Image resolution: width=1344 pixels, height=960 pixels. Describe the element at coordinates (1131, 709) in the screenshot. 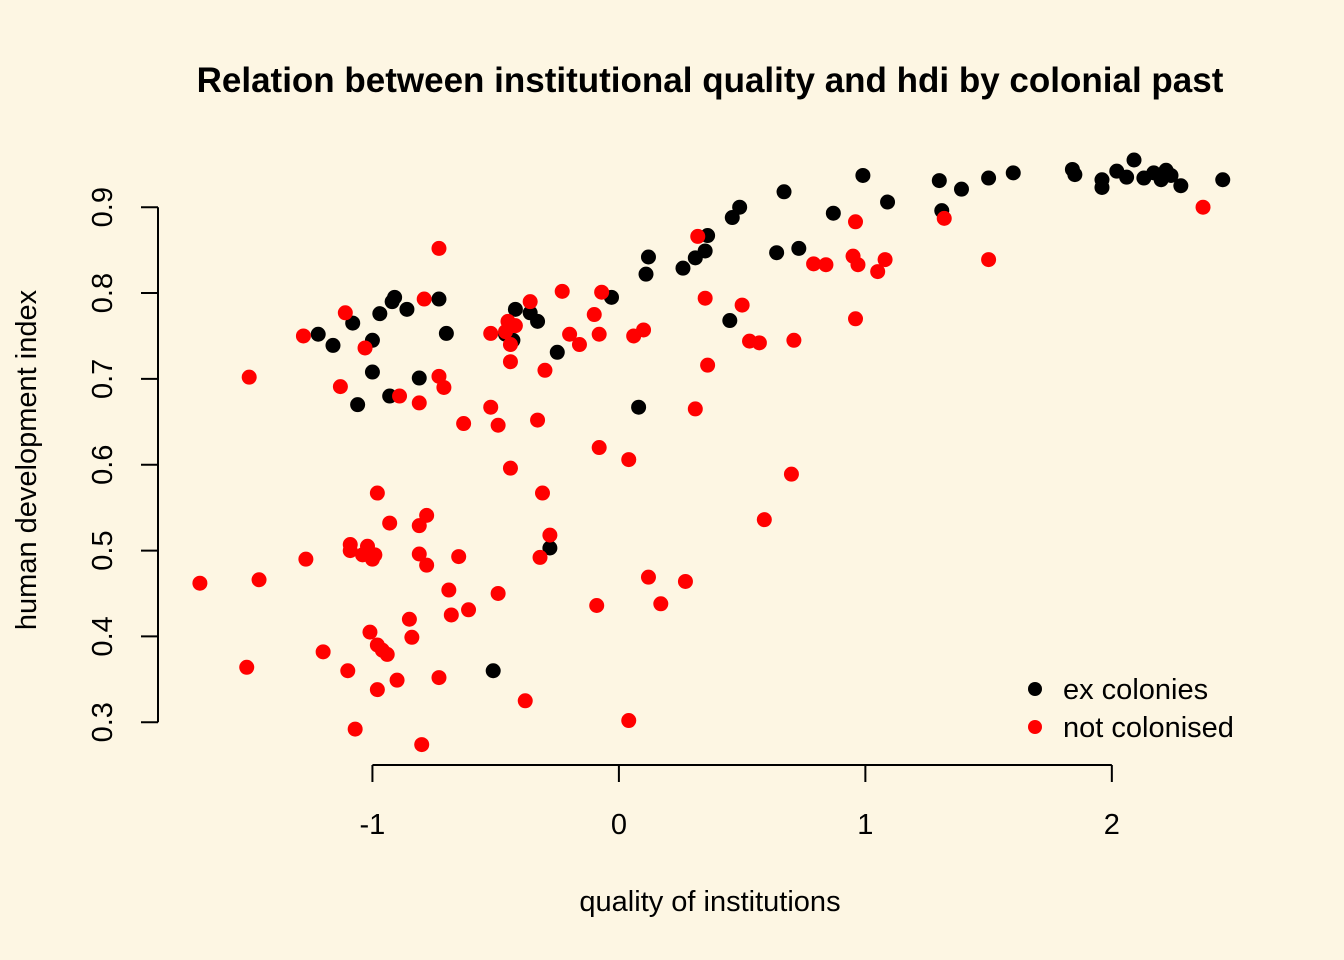

I see `legend: ex colonies not colonised` at that location.